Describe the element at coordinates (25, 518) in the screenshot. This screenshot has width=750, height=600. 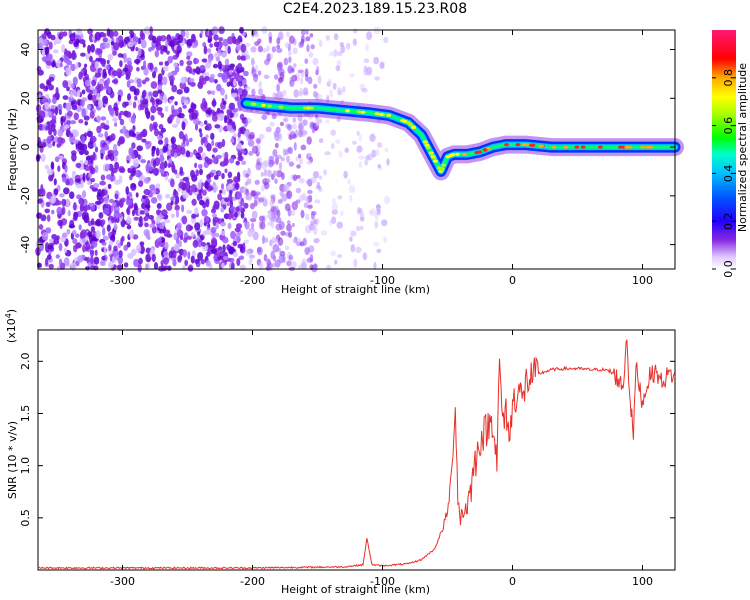
I see `y-tick-label: 0.5` at that location.